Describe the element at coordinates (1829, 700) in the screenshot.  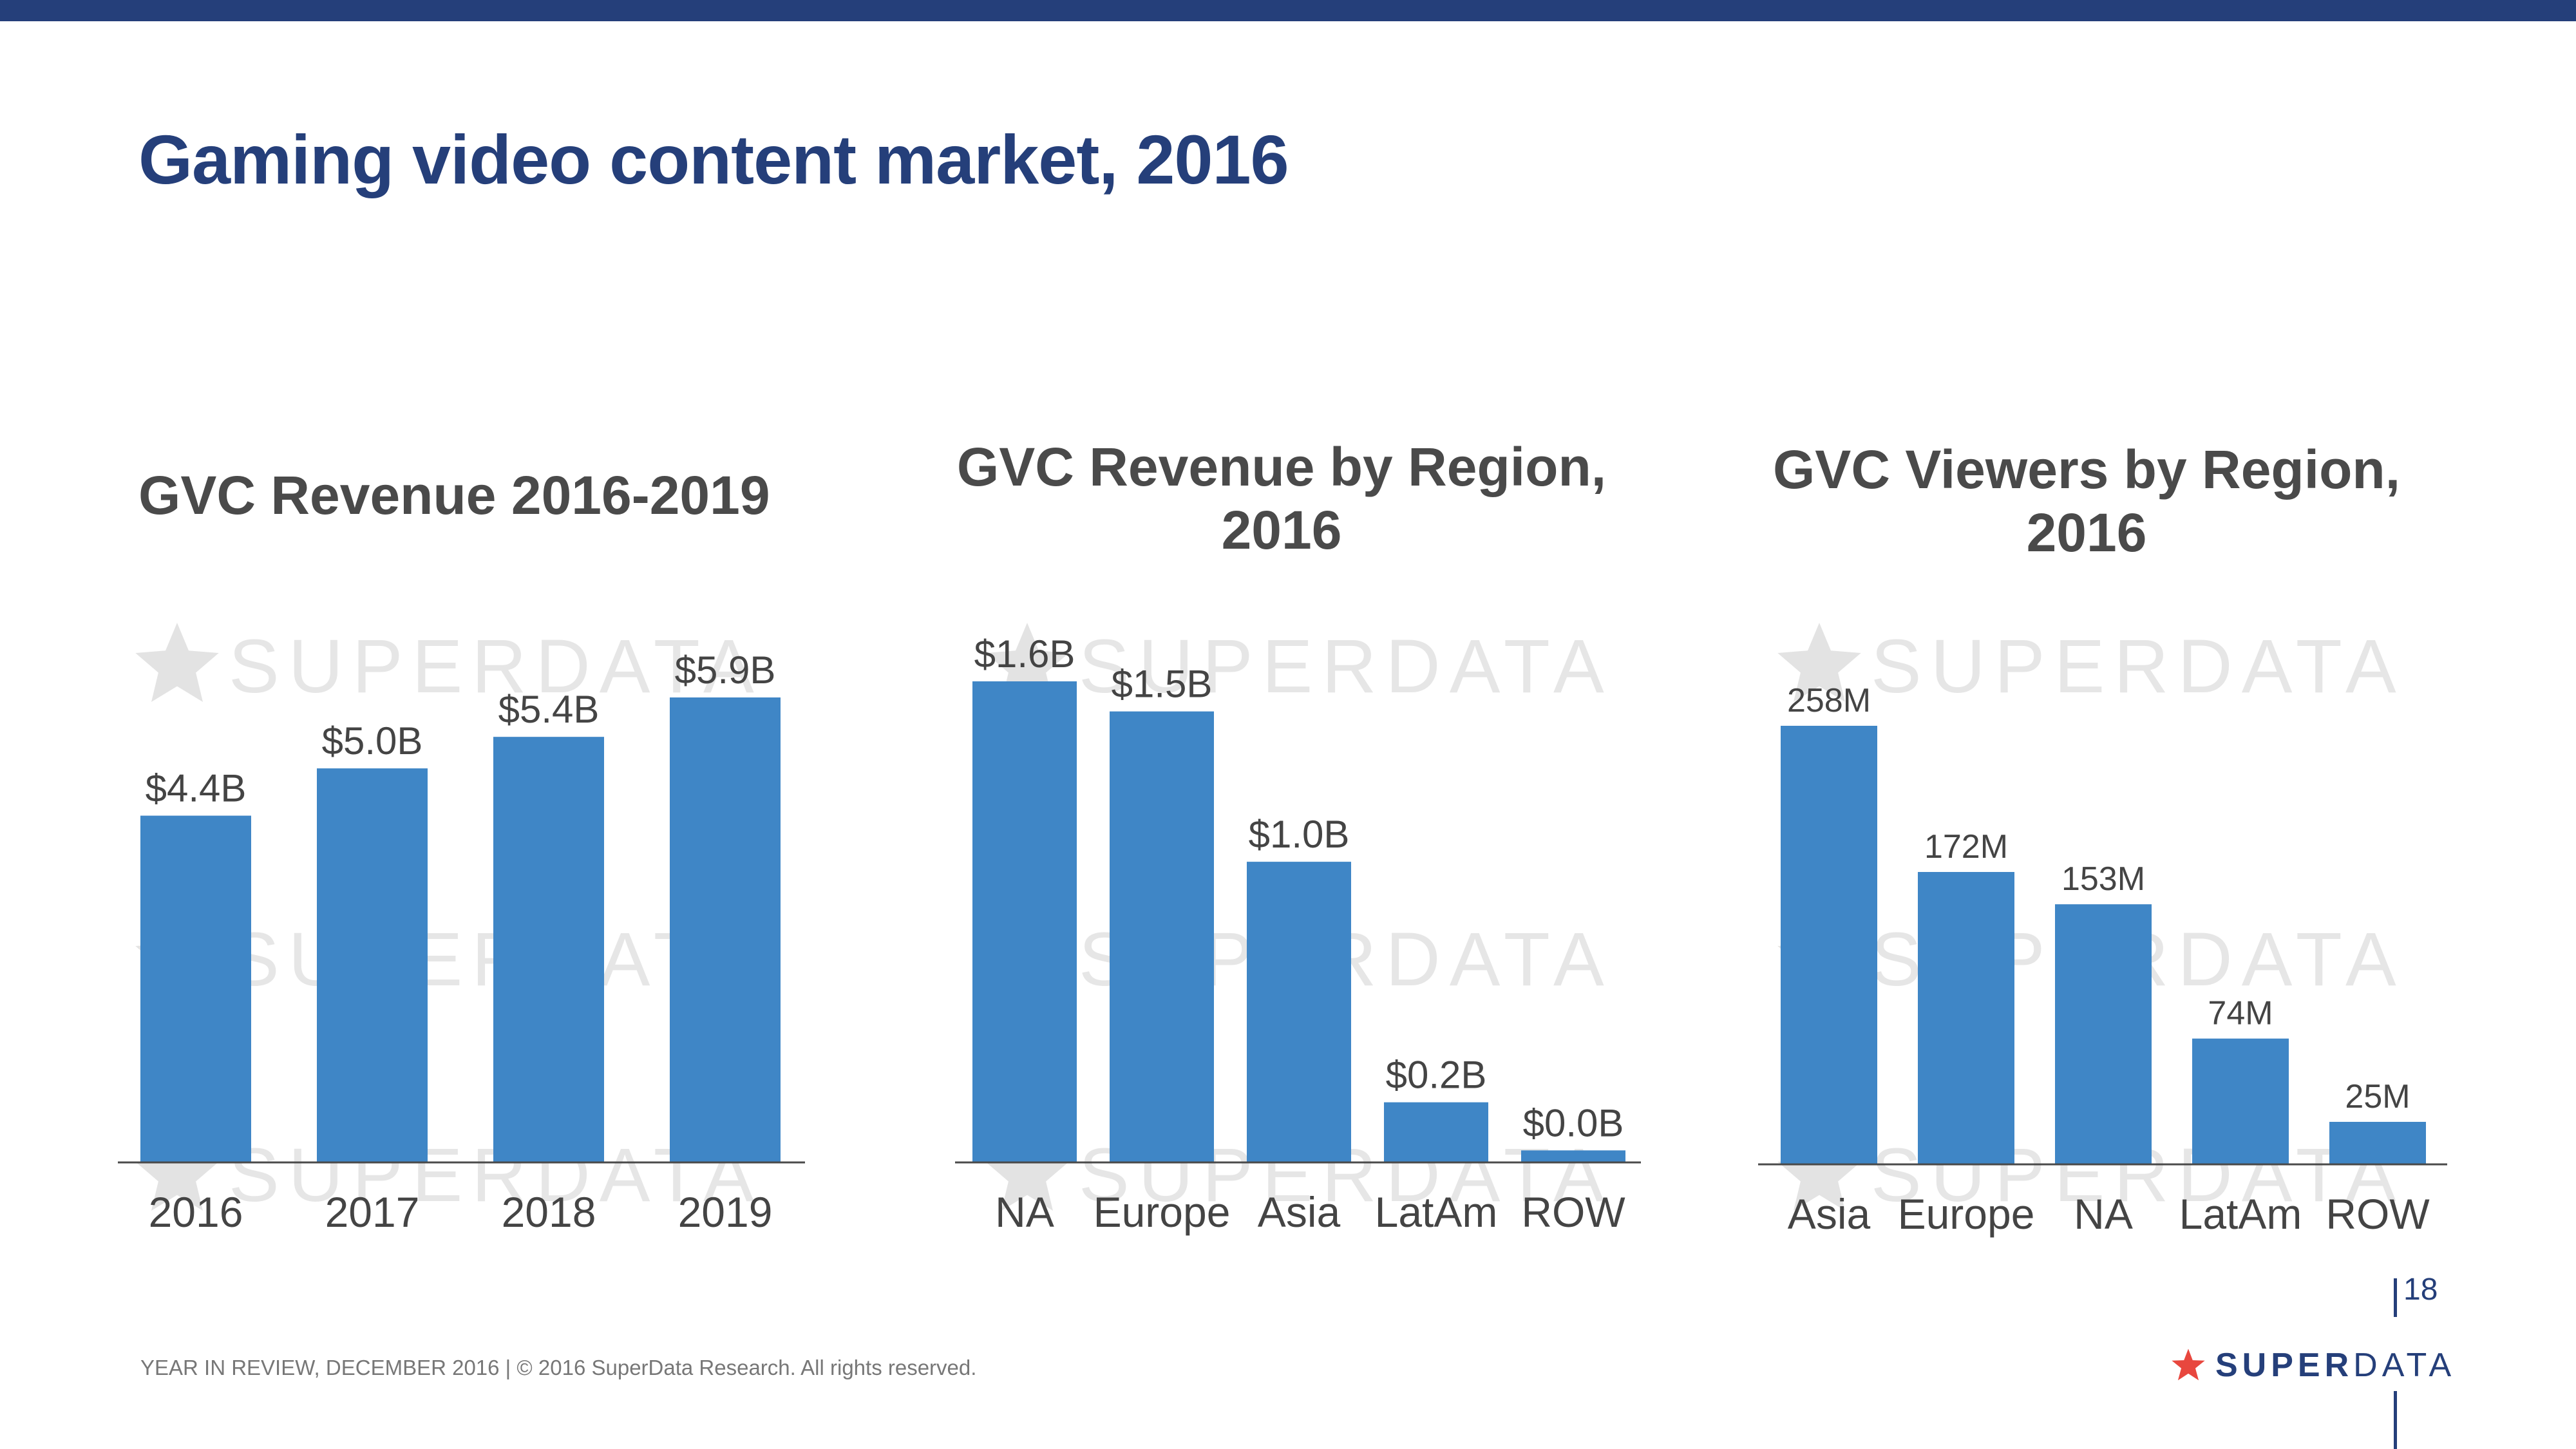
I see `data-label: 258M` at that location.